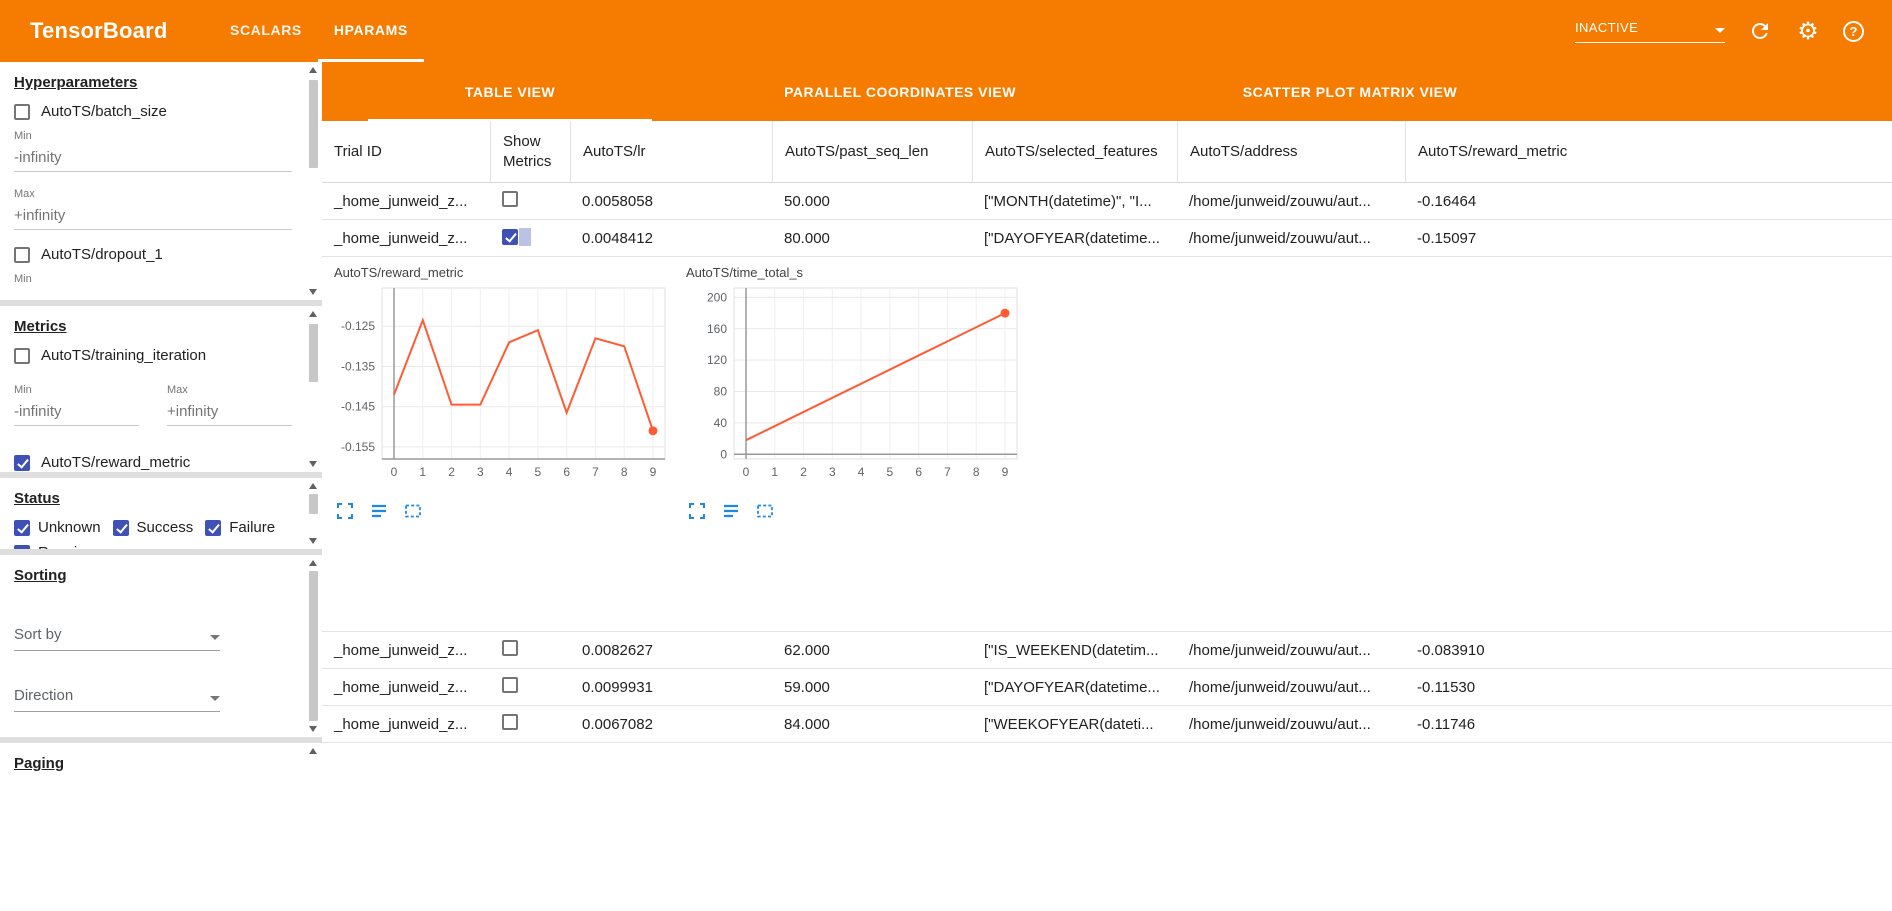 The height and width of the screenshot is (911, 1892). What do you see at coordinates (358, 151) in the screenshot?
I see `column-header-trial-id: Trial ID` at bounding box center [358, 151].